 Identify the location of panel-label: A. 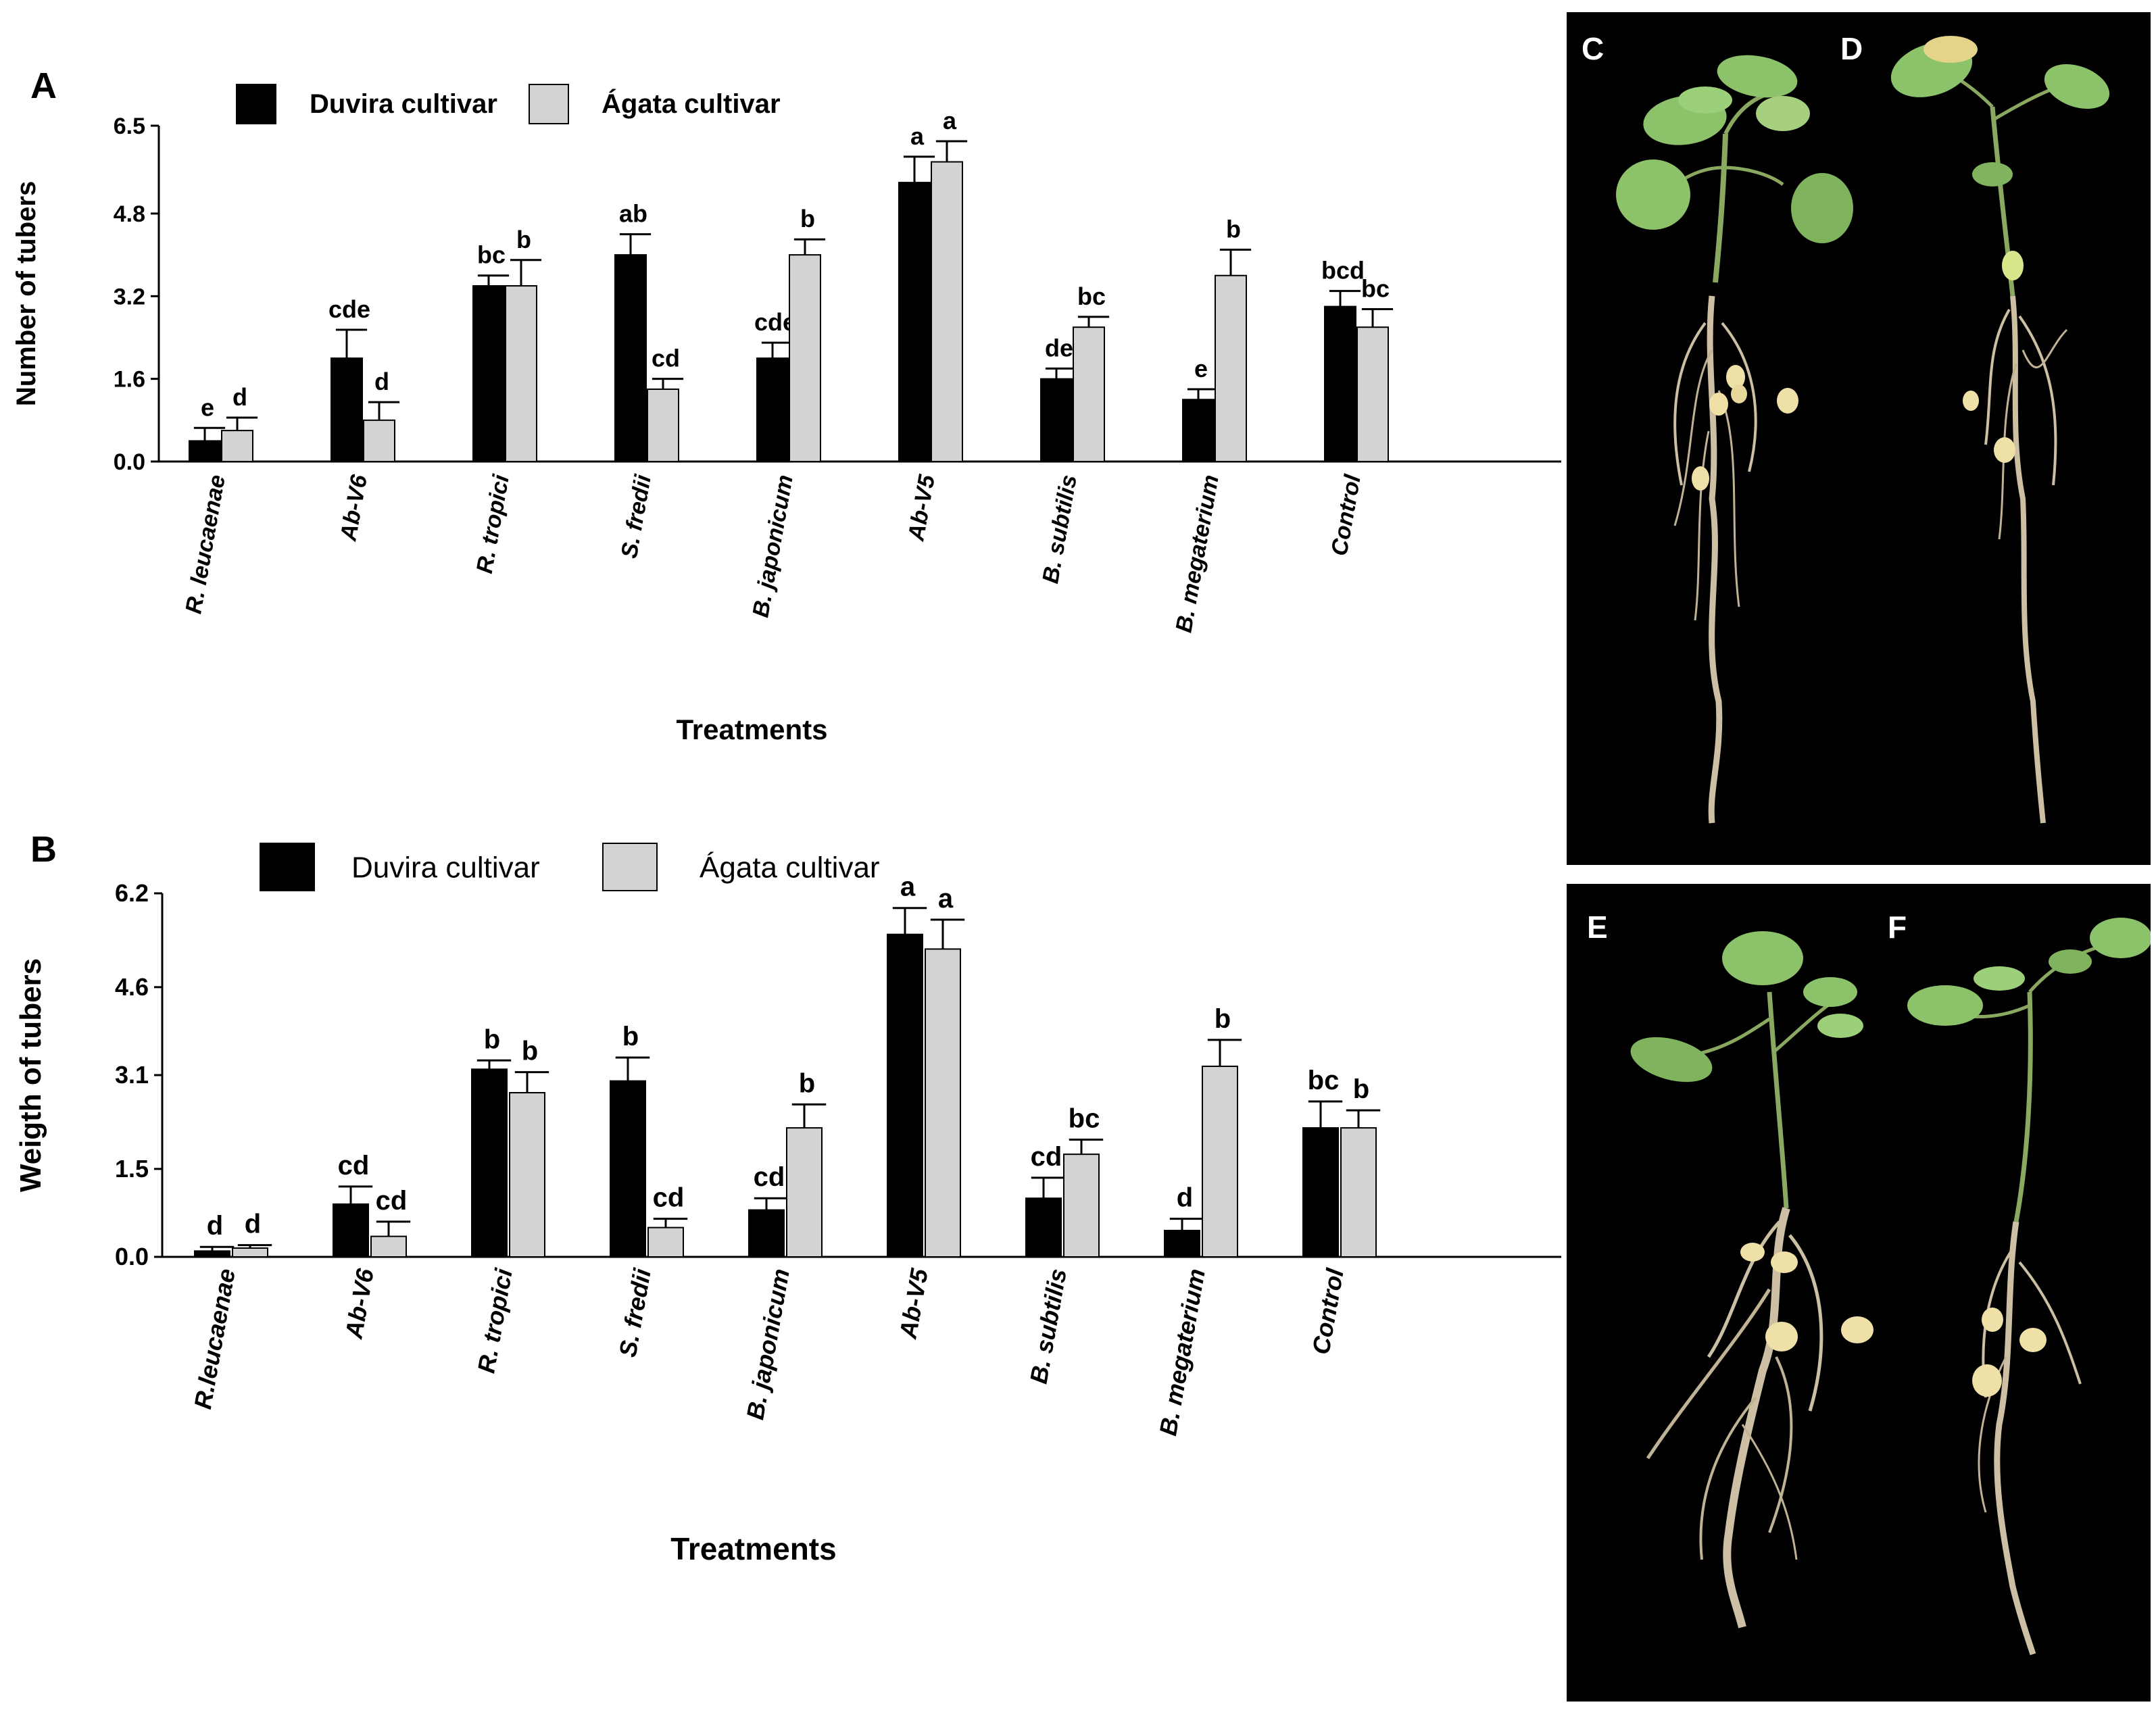
(43, 86).